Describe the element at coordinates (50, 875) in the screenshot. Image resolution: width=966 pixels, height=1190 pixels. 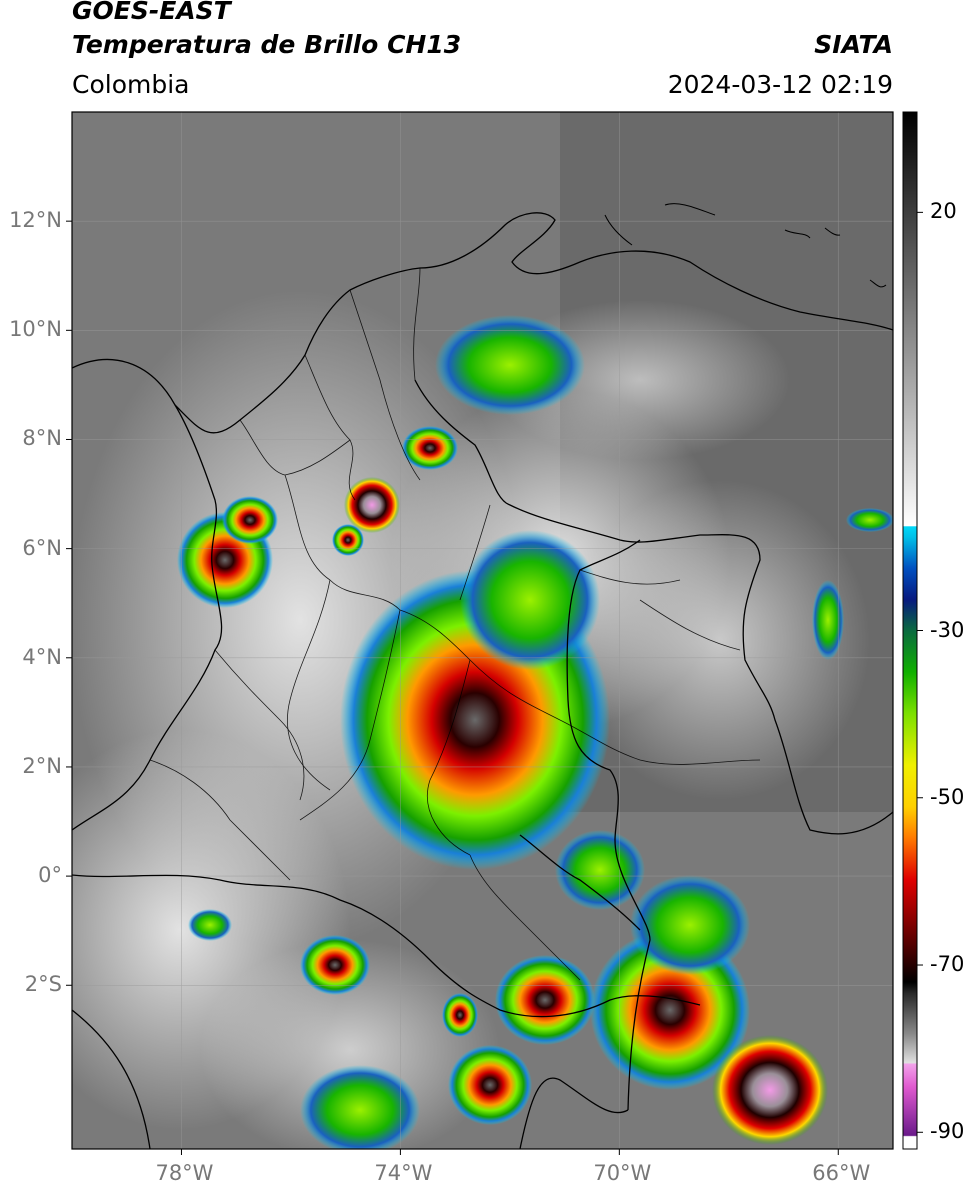
I see `lat-label: 0°` at that location.